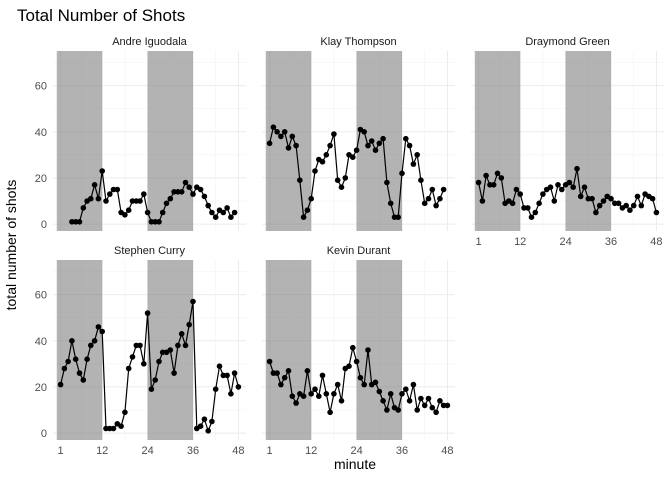 This screenshot has height=480, width=672. Describe the element at coordinates (359, 251) in the screenshot. I see `facet-strip-label: Kevin Durant` at that location.